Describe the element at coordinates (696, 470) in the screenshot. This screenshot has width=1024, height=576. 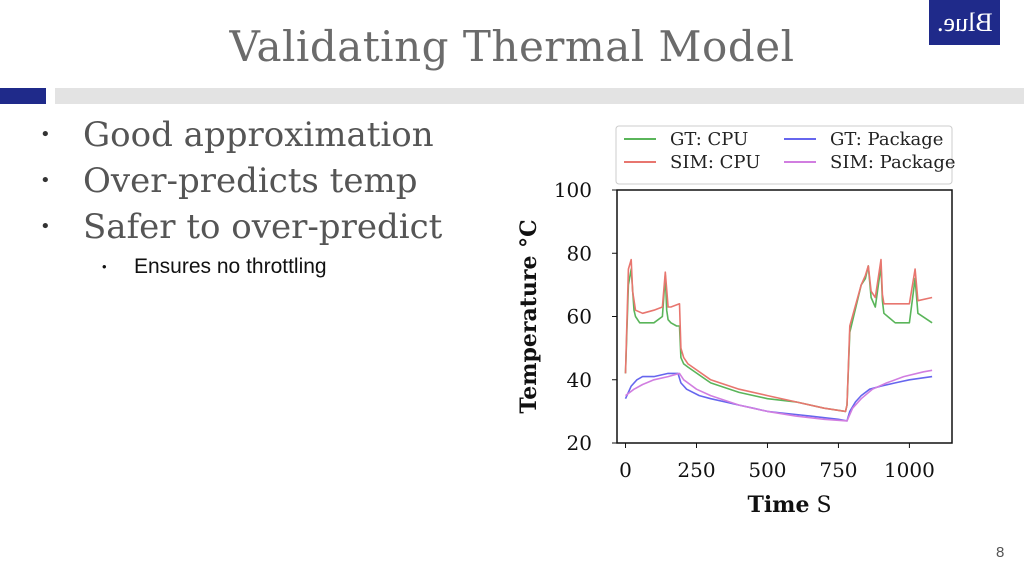
I see `x-tick-label-250: 250` at that location.